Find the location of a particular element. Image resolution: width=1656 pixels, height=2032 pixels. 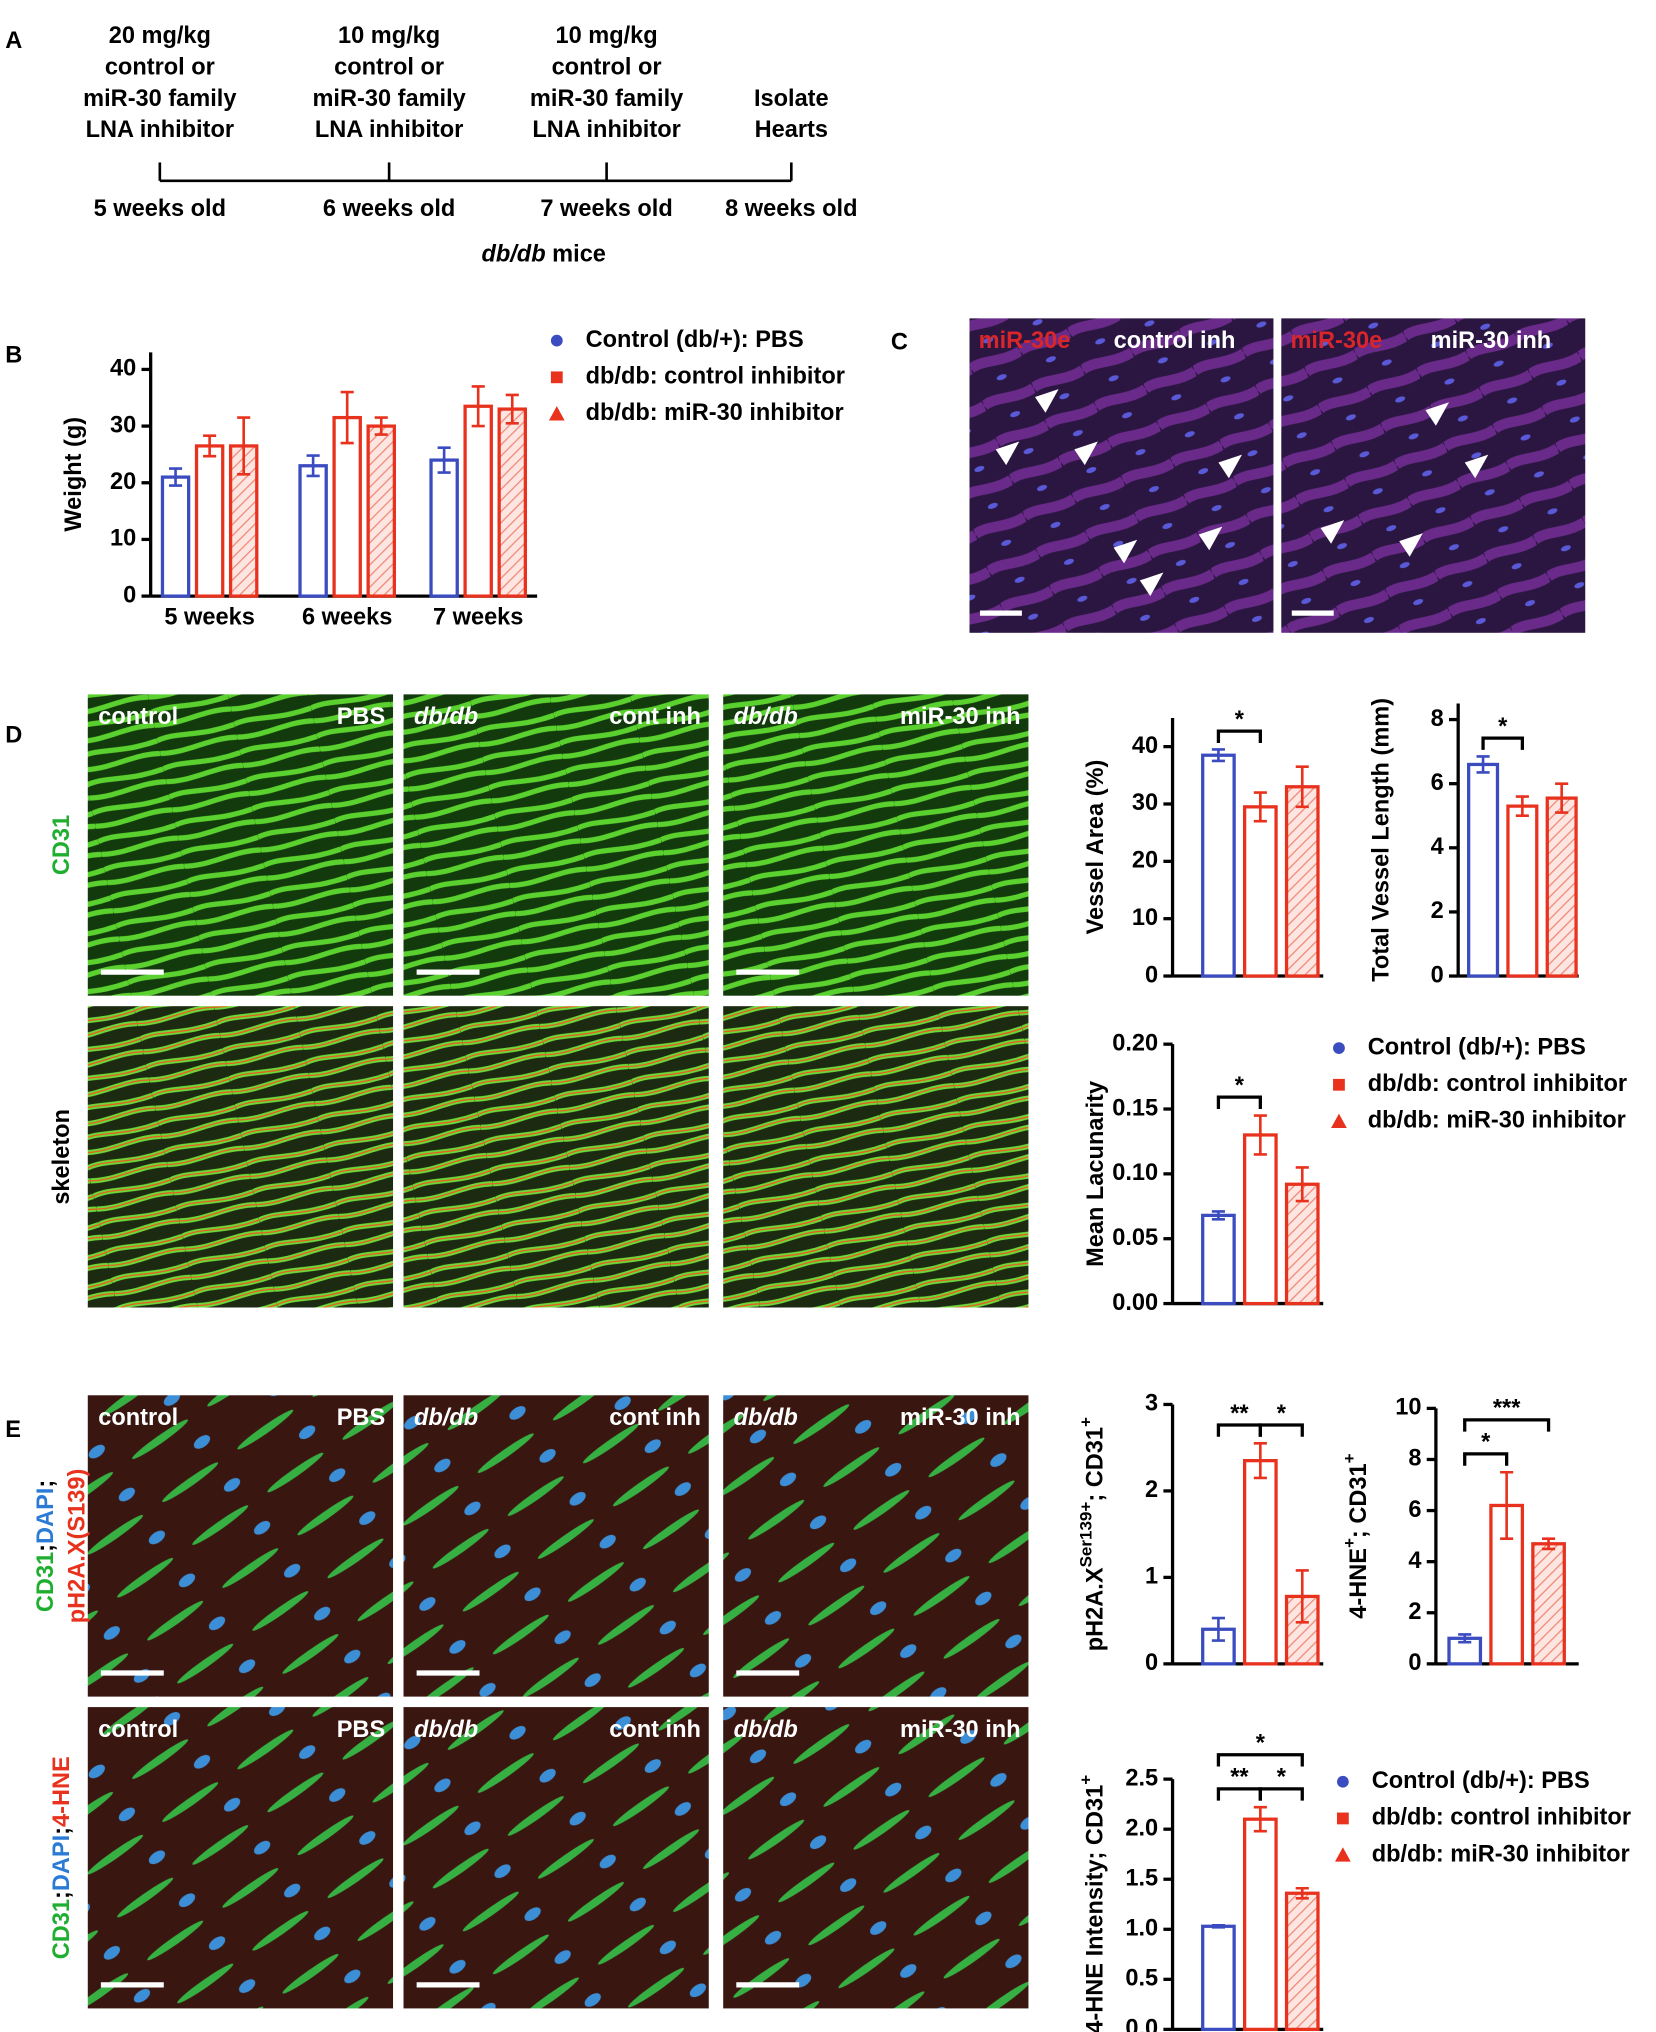

panel-label: B is located at coordinates (13, 355).